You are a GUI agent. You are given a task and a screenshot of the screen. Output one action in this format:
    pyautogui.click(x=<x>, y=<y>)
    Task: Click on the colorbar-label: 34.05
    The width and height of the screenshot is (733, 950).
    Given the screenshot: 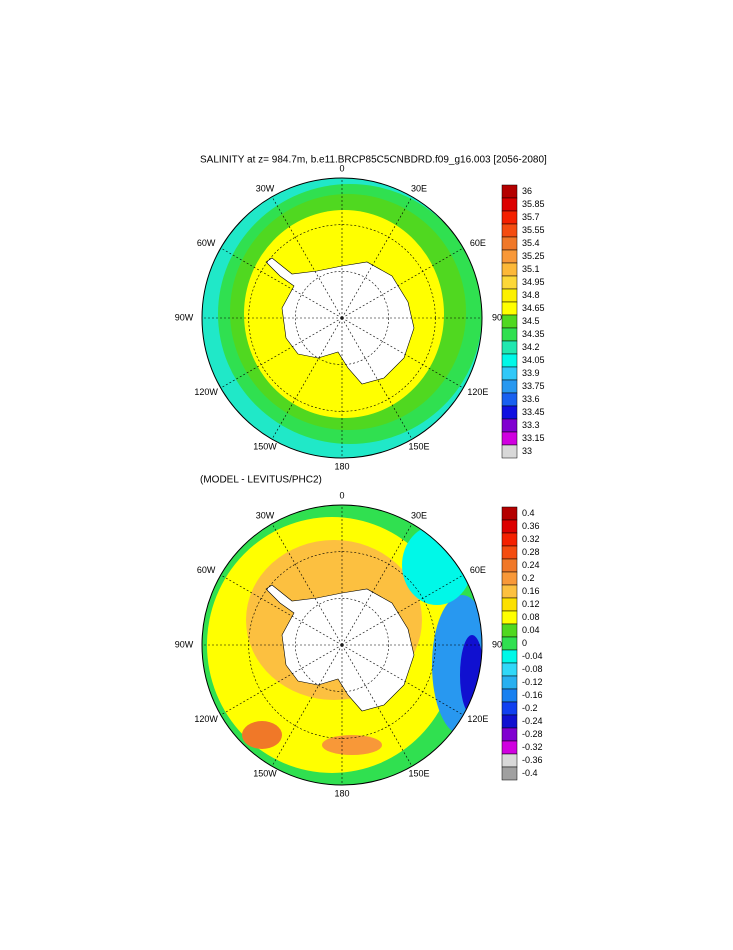 What is the action you would take?
    pyautogui.click(x=533, y=360)
    